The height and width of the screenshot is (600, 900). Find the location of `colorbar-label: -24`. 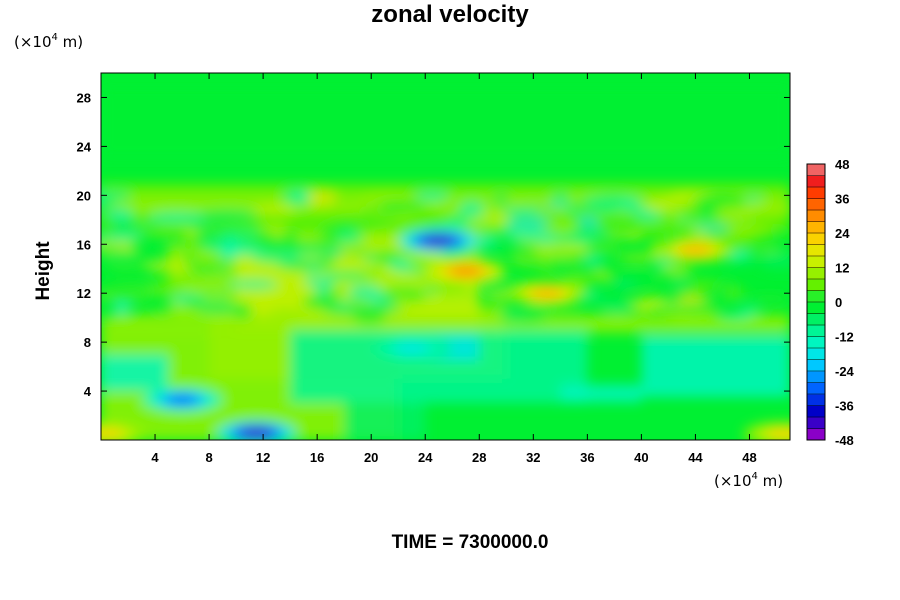

colorbar-label: -24 is located at coordinates (845, 371).